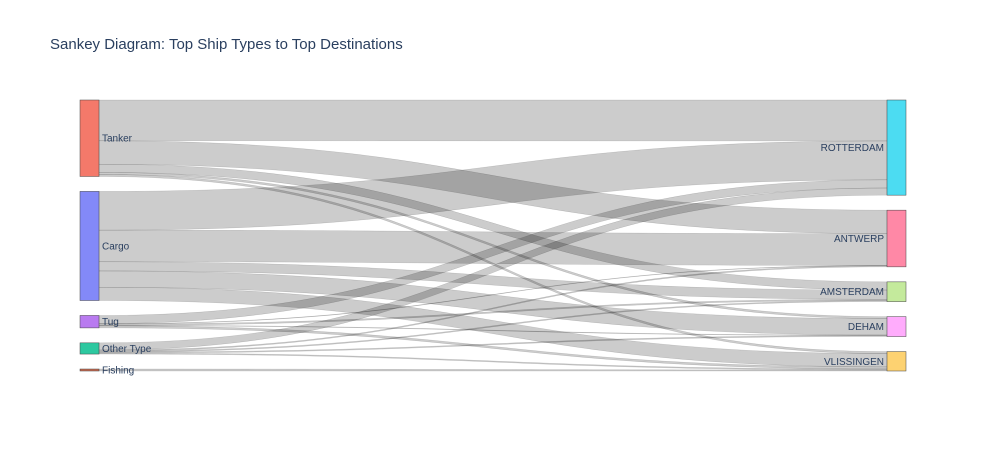  Describe the element at coordinates (859, 239) in the screenshot. I see `node-label-antwerp: ANTWERP` at that location.